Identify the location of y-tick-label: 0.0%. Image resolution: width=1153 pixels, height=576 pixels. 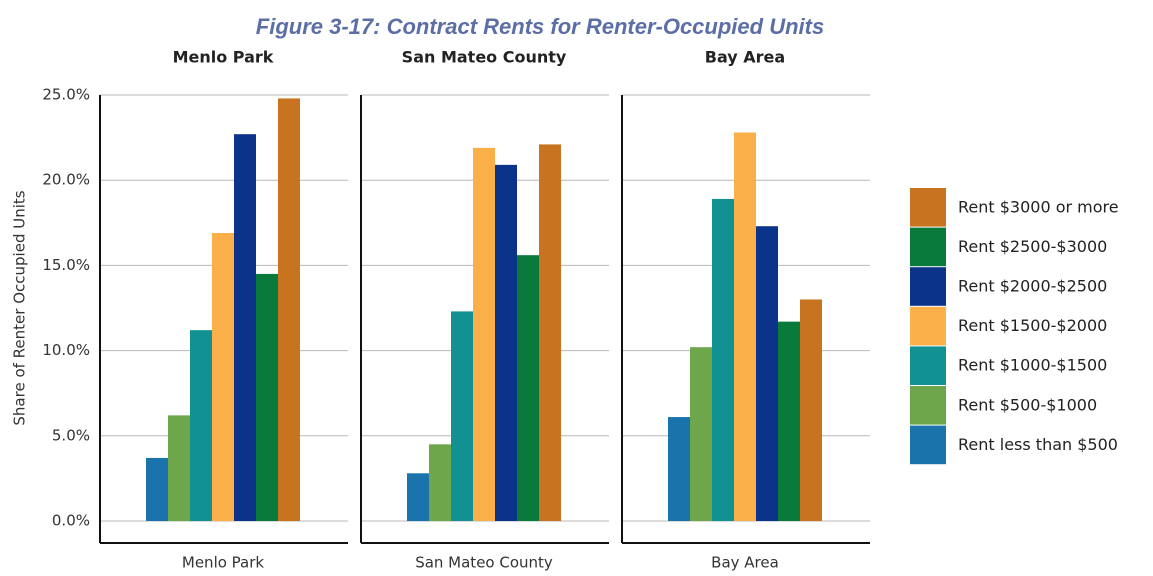
(71, 521).